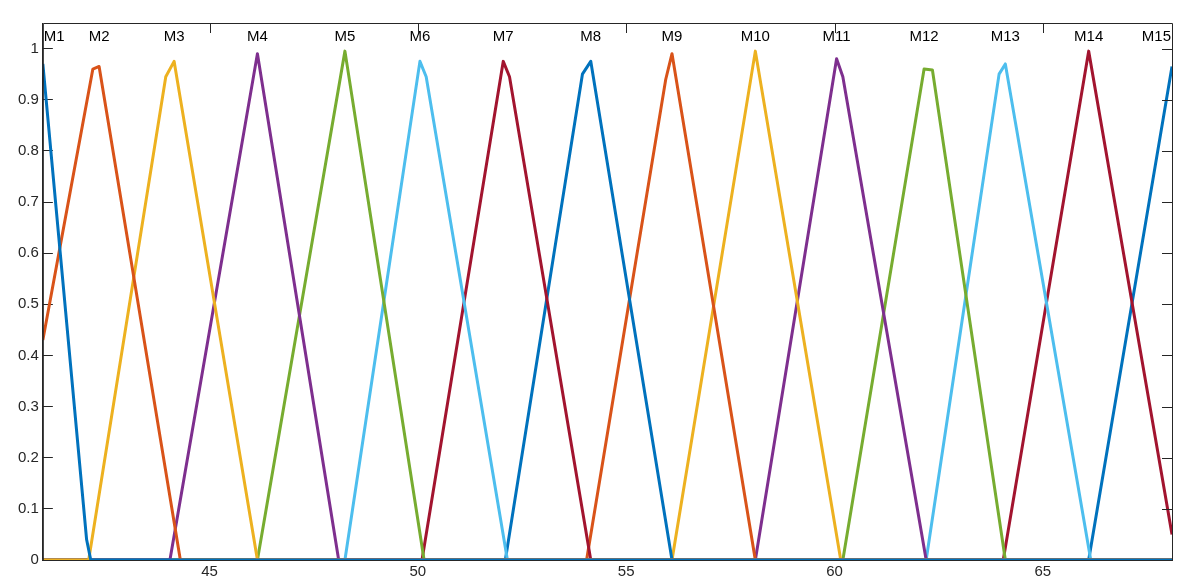 The width and height of the screenshot is (1184, 588). What do you see at coordinates (28, 98) in the screenshot?
I see `y-tick-label: 0.9` at bounding box center [28, 98].